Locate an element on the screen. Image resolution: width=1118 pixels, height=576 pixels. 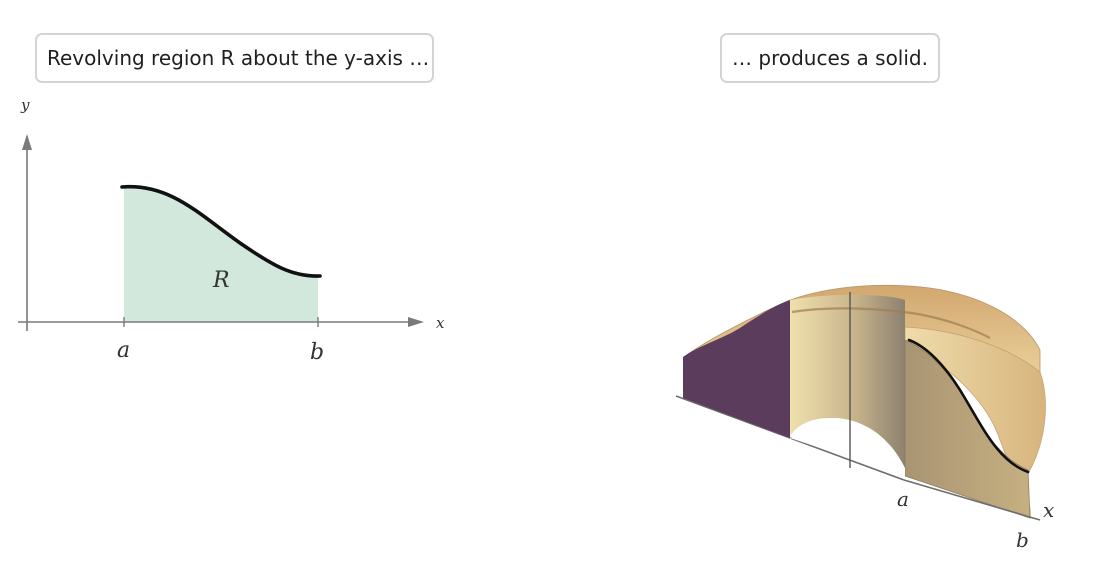
solid-curve is located at coordinates (968, 406).